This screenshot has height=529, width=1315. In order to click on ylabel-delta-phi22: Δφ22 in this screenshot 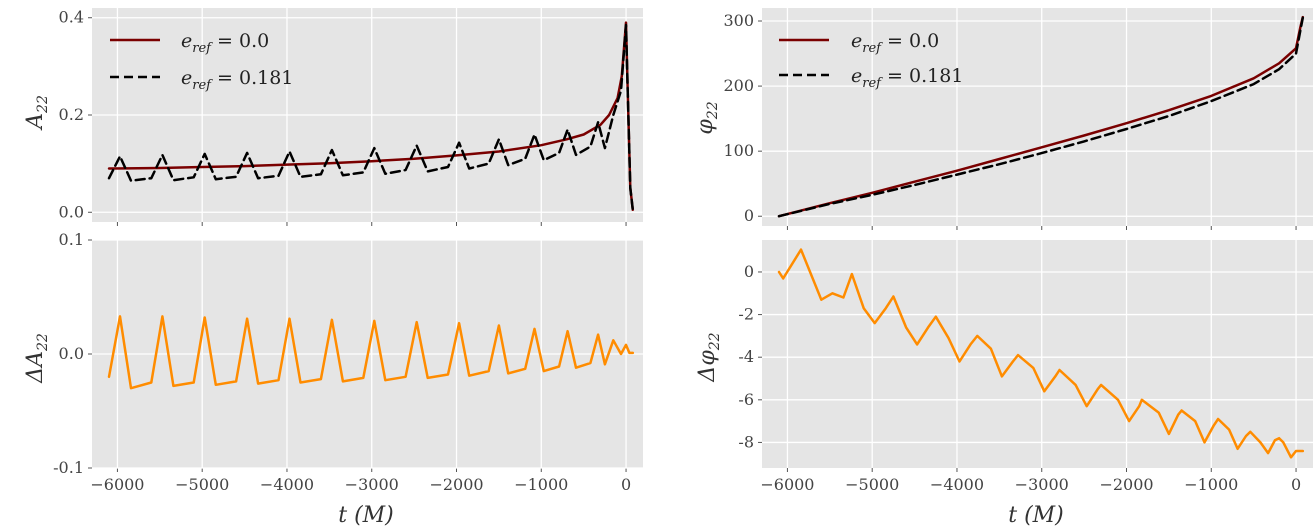, I will do `click(709, 357)`.